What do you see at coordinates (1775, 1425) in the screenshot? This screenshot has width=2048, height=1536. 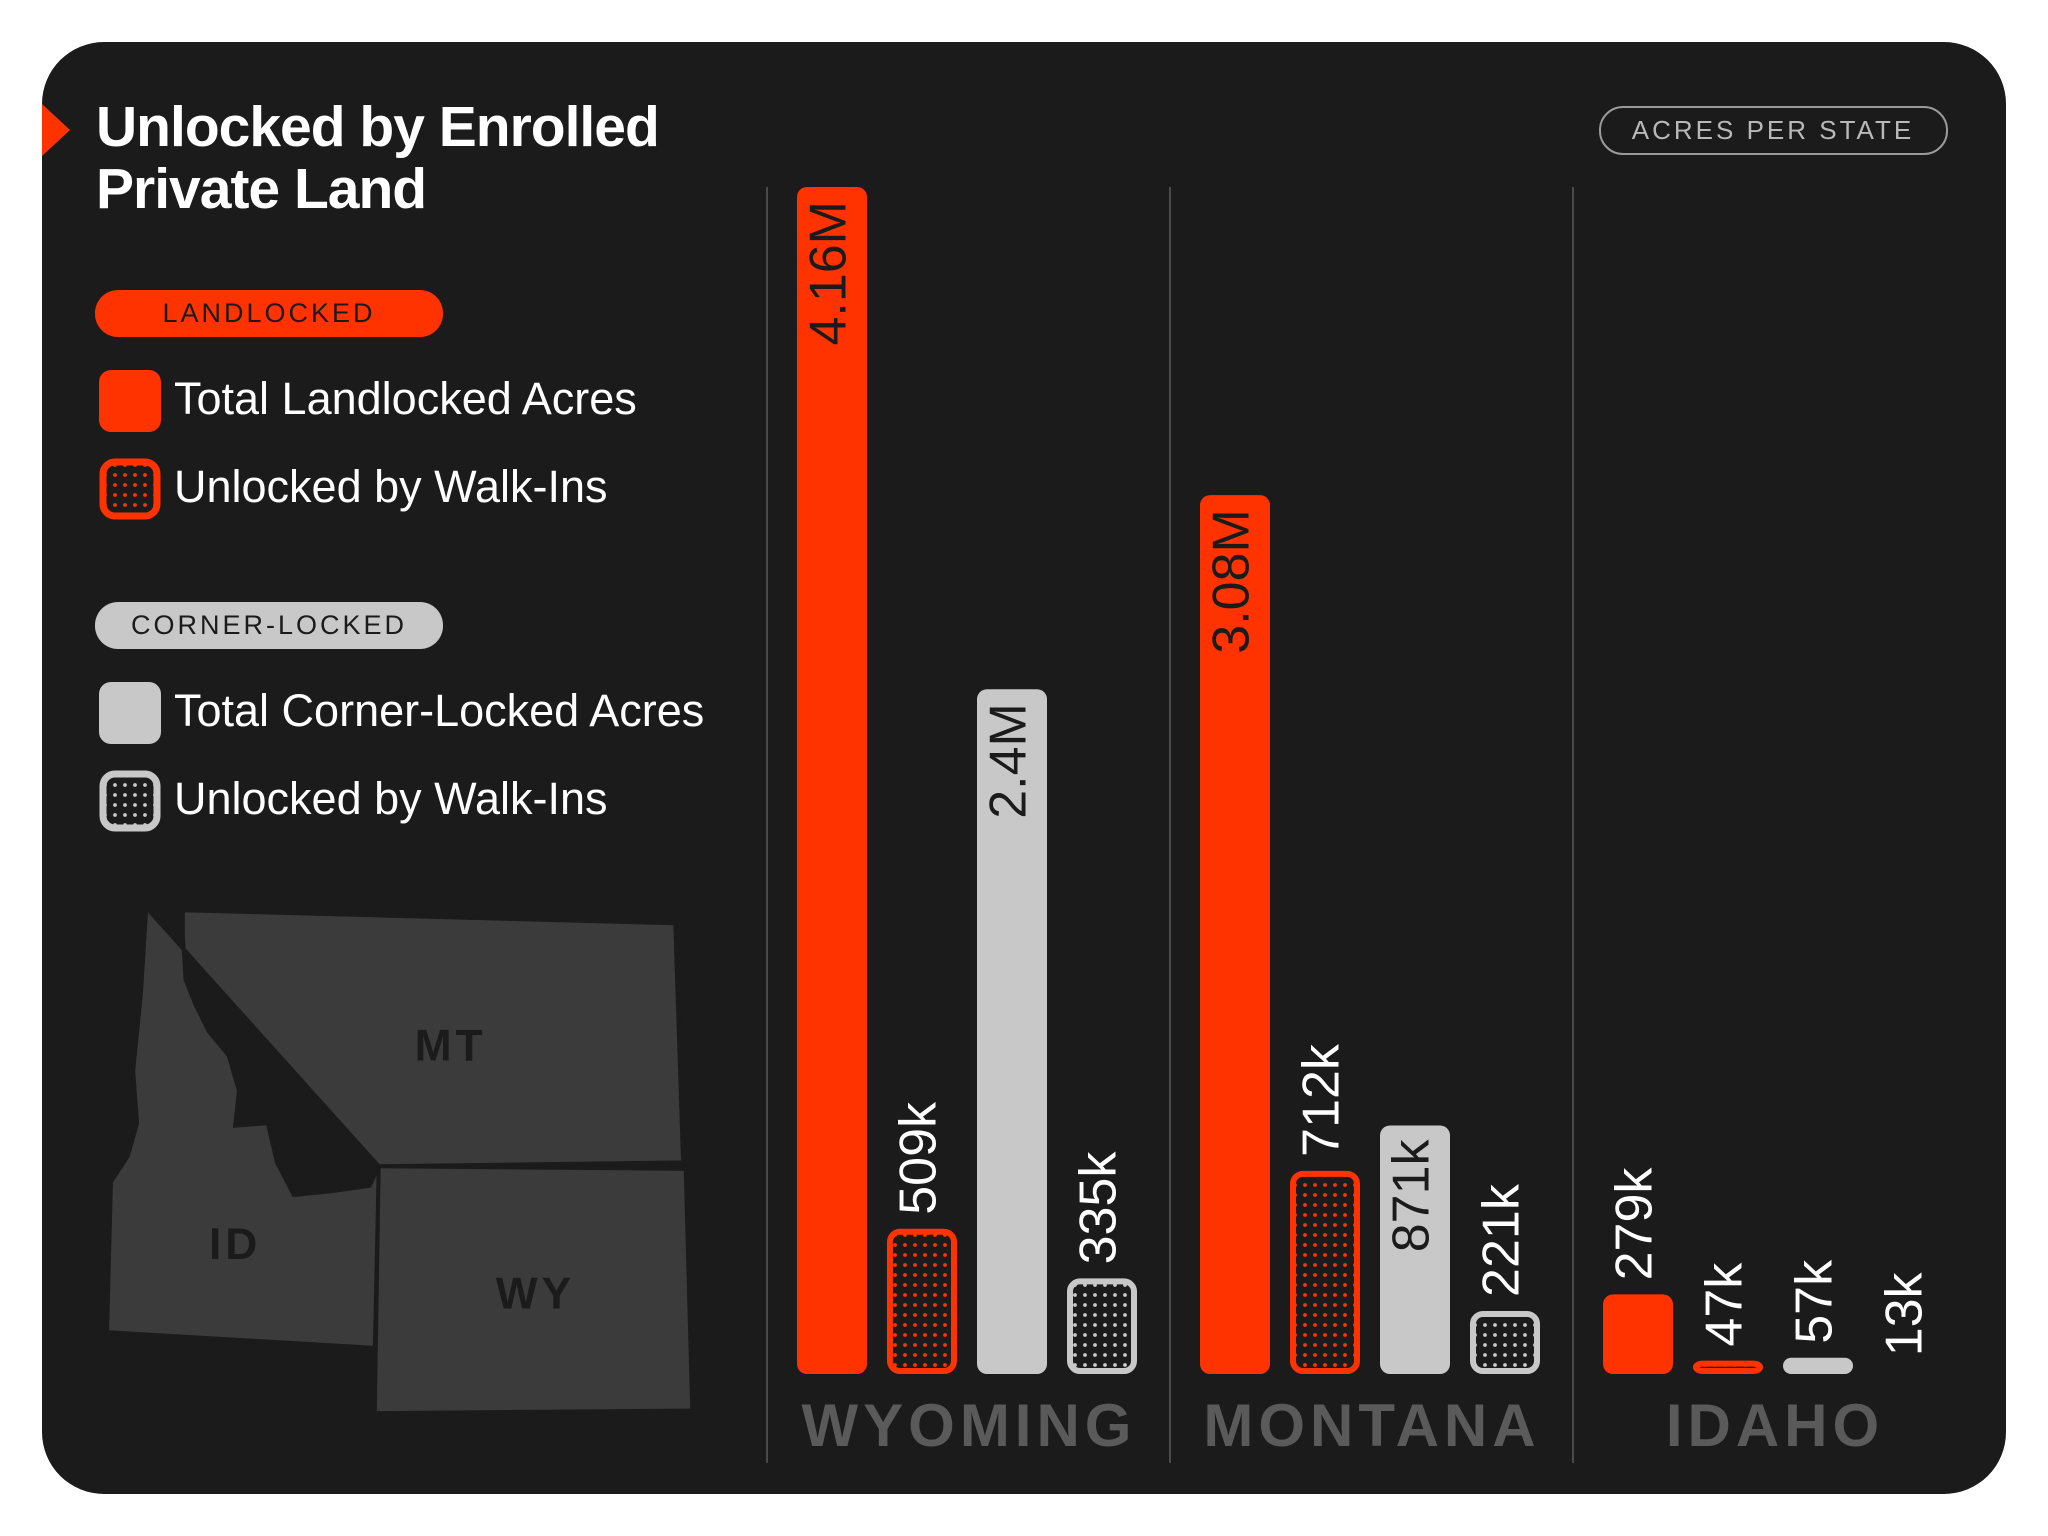 I see `category-label: IDAHO` at bounding box center [1775, 1425].